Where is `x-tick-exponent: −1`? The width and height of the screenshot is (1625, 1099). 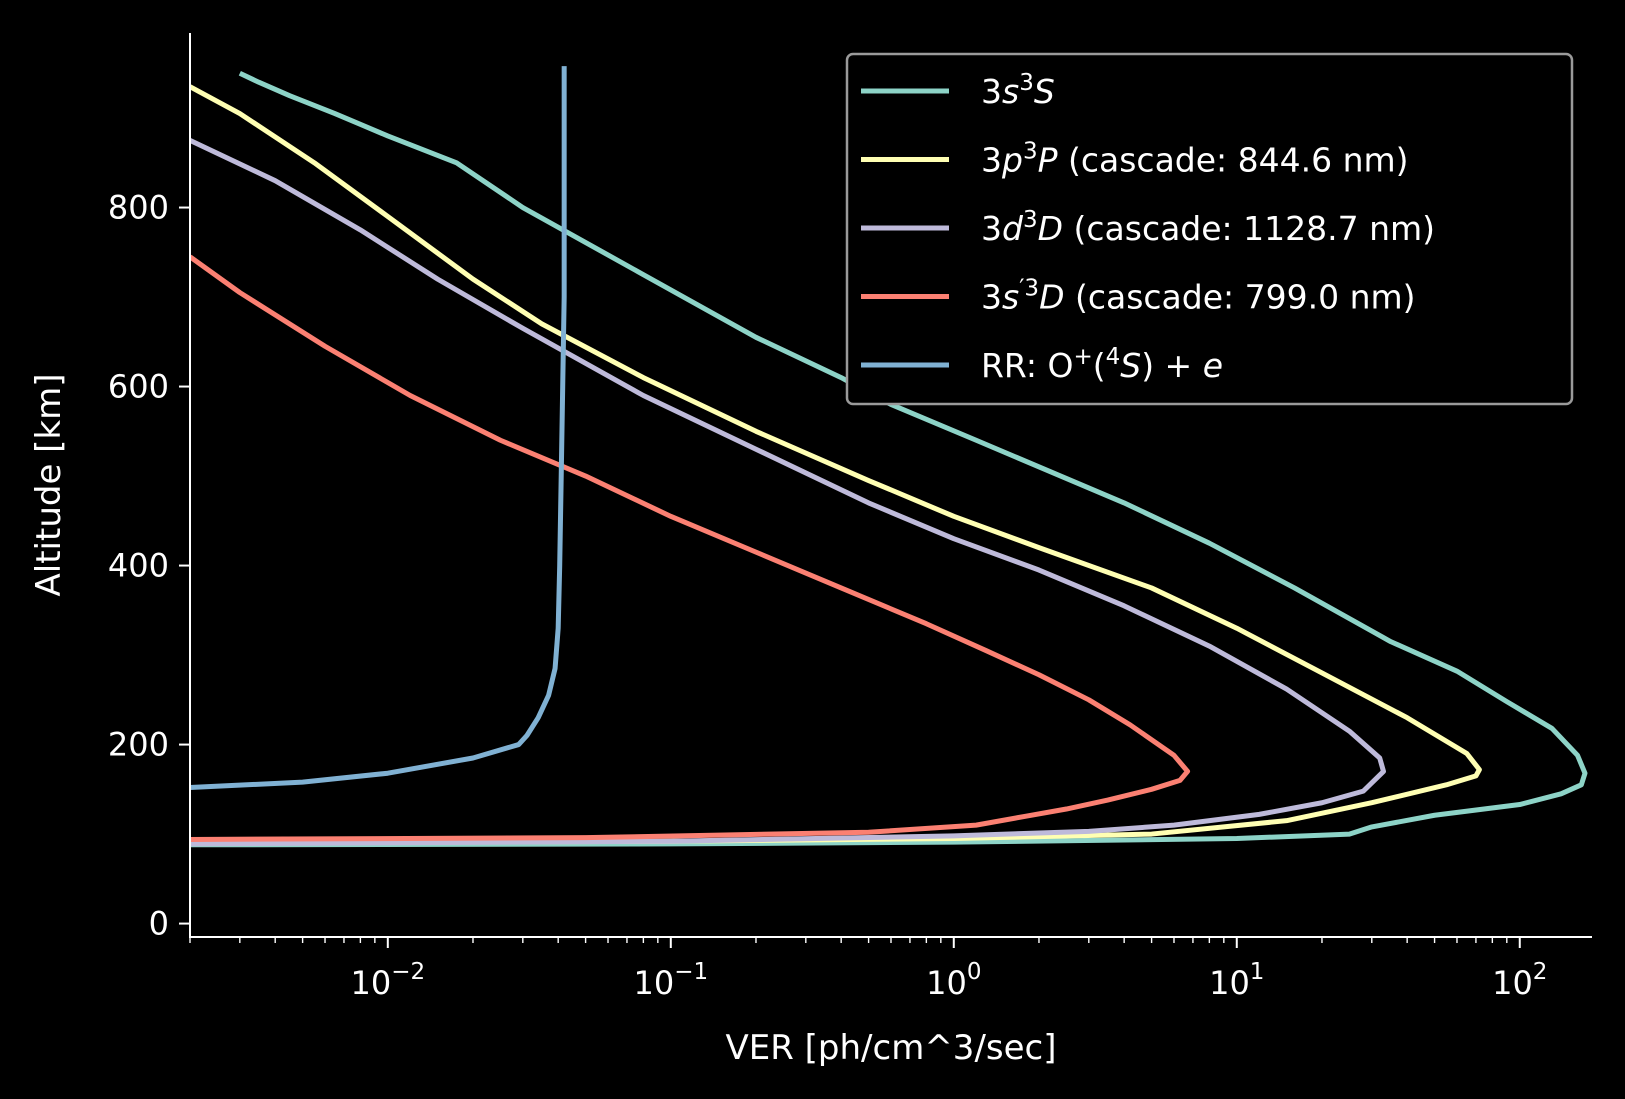
x-tick-exponent: −1 is located at coordinates (691, 972).